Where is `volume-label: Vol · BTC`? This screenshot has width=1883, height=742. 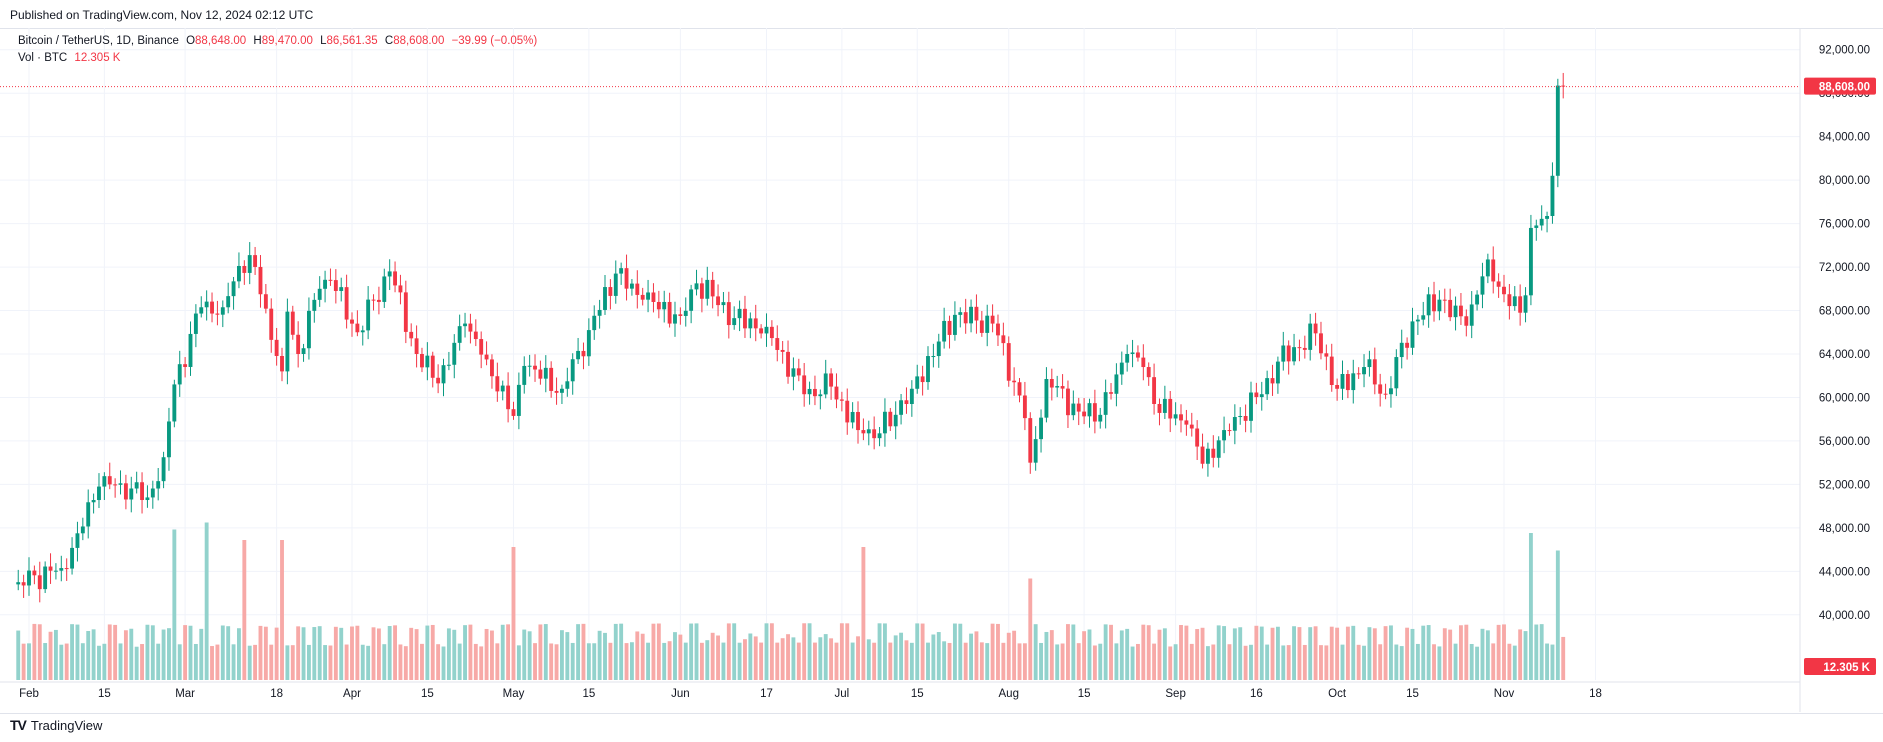
volume-label: Vol · BTC is located at coordinates (43, 58).